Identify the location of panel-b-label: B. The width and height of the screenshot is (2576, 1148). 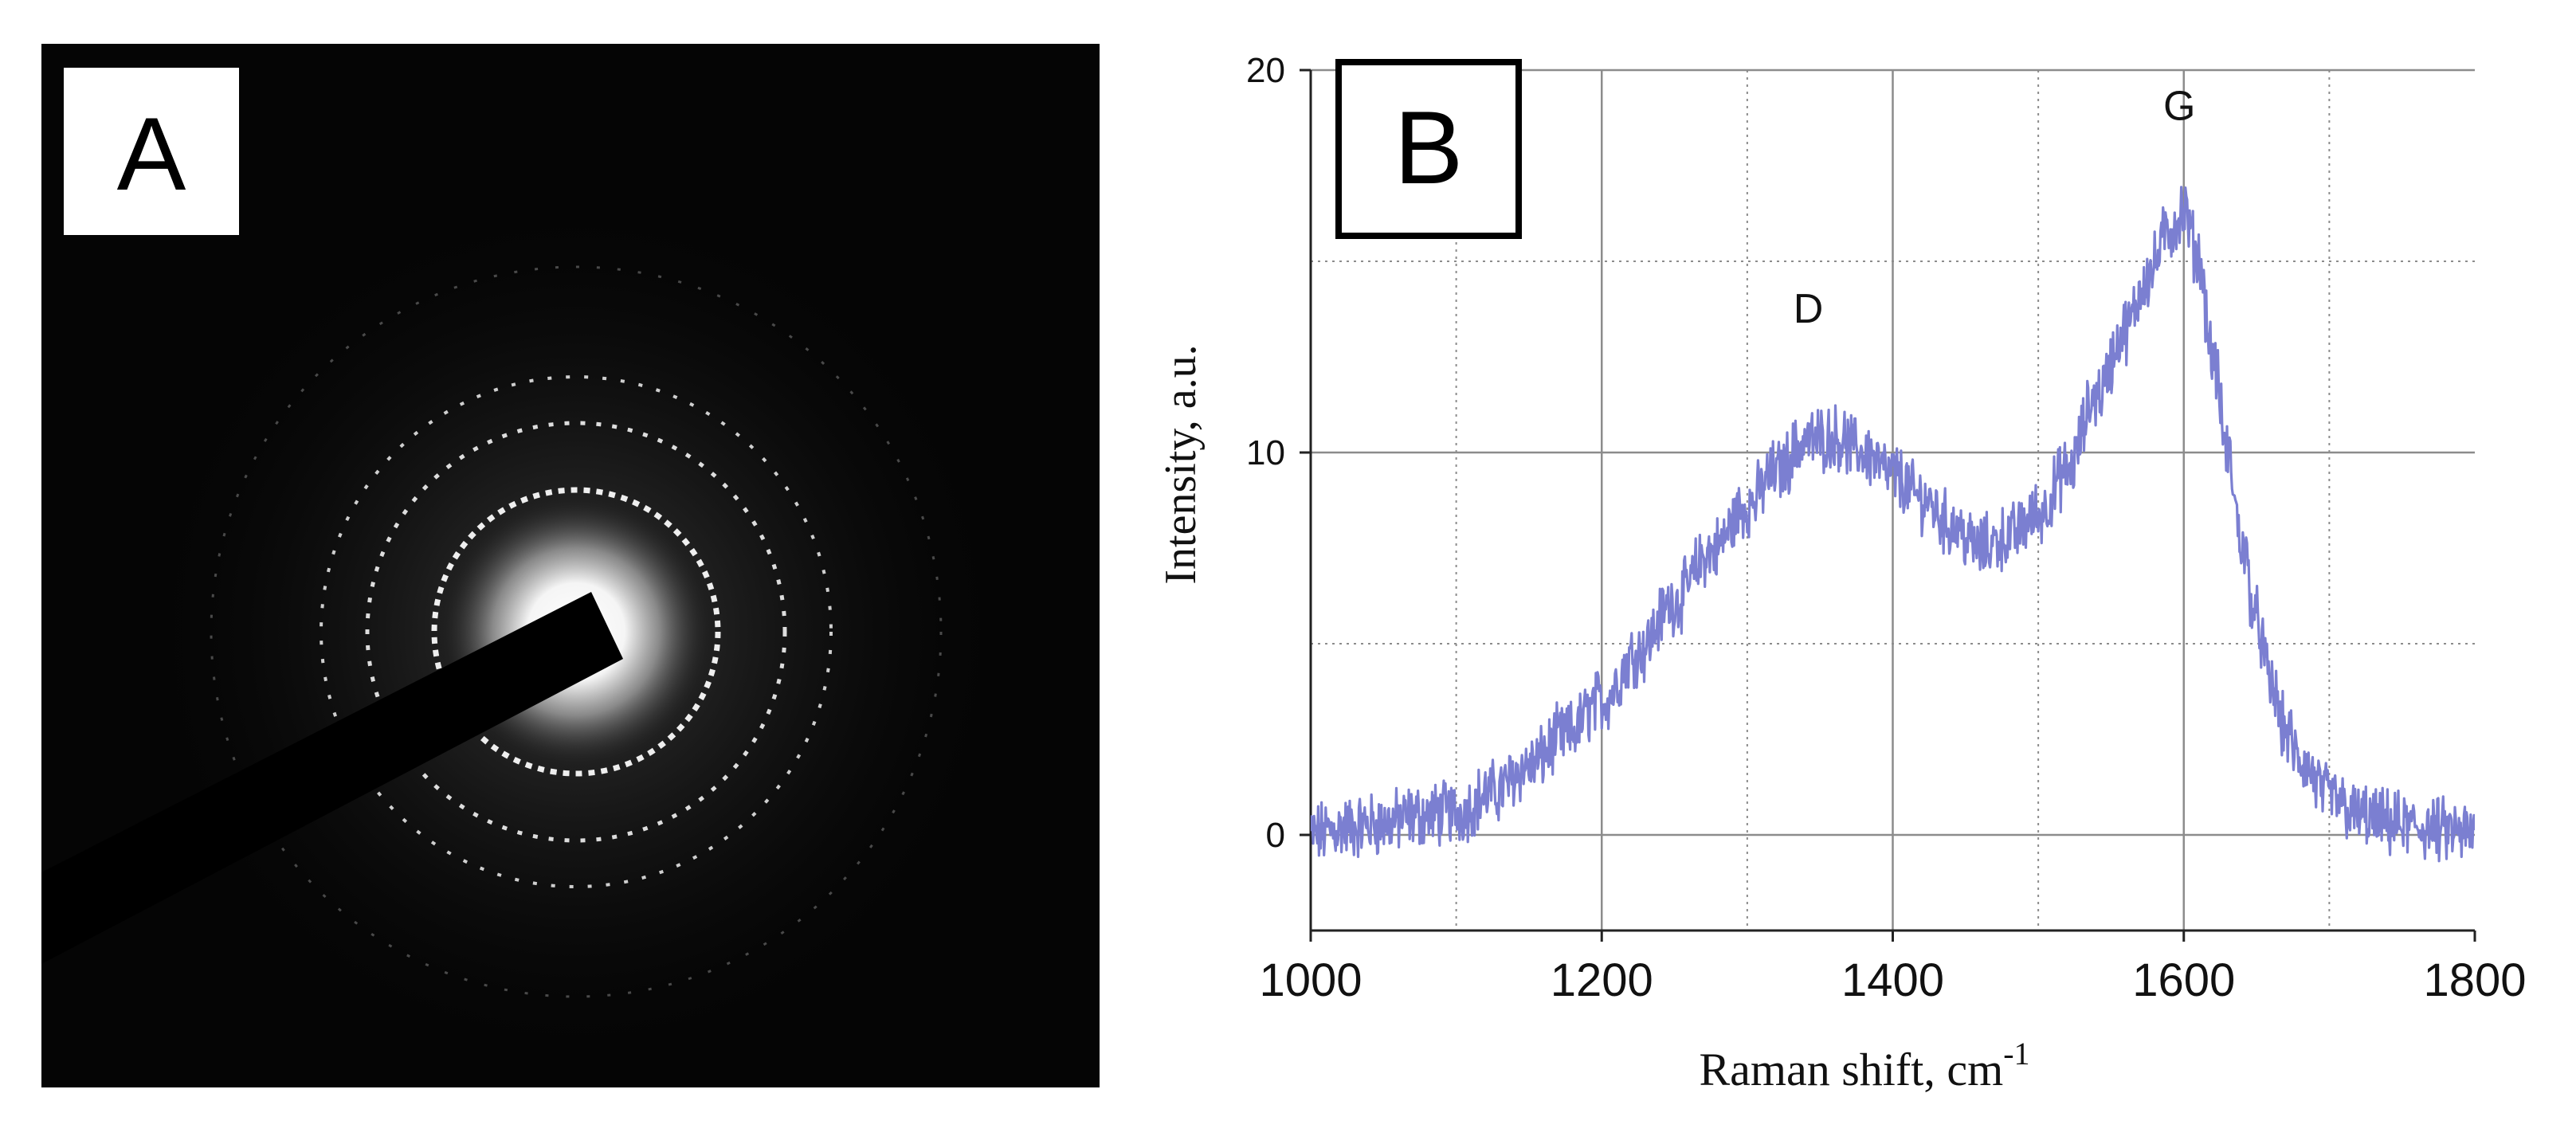
(1429, 148).